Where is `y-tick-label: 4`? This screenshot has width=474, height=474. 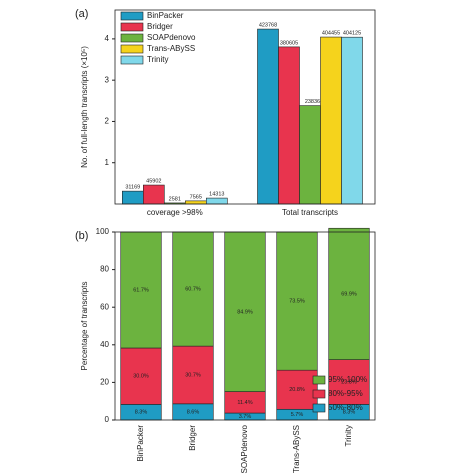 y-tick-label: 4 is located at coordinates (107, 38).